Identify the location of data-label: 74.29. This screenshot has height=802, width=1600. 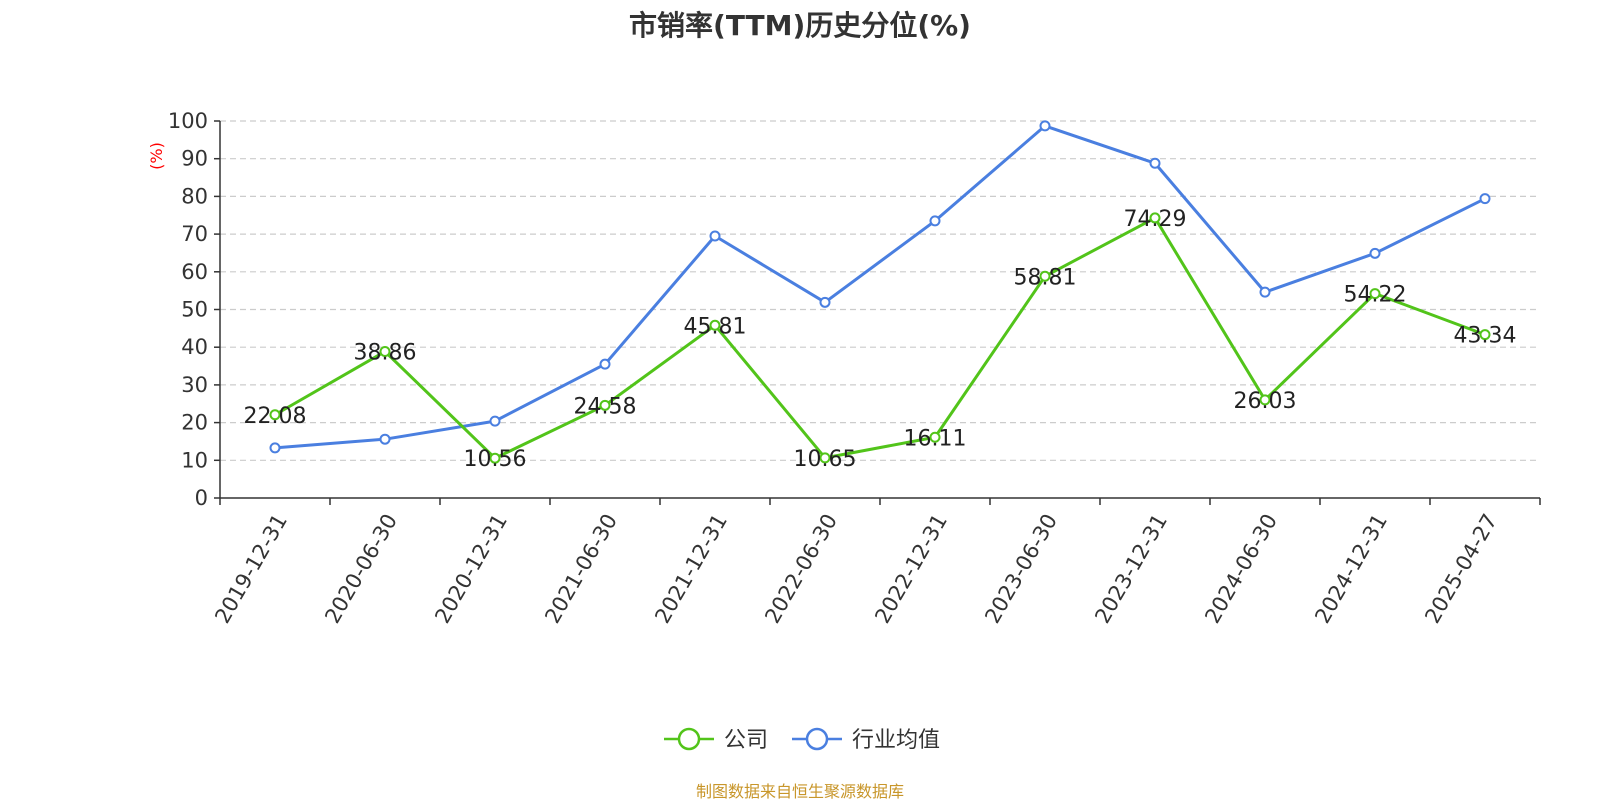
(1155, 219).